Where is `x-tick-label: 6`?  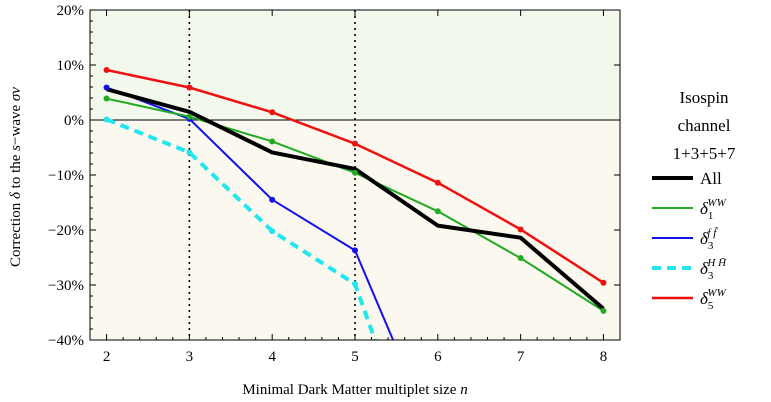
x-tick-label: 6 is located at coordinates (438, 357).